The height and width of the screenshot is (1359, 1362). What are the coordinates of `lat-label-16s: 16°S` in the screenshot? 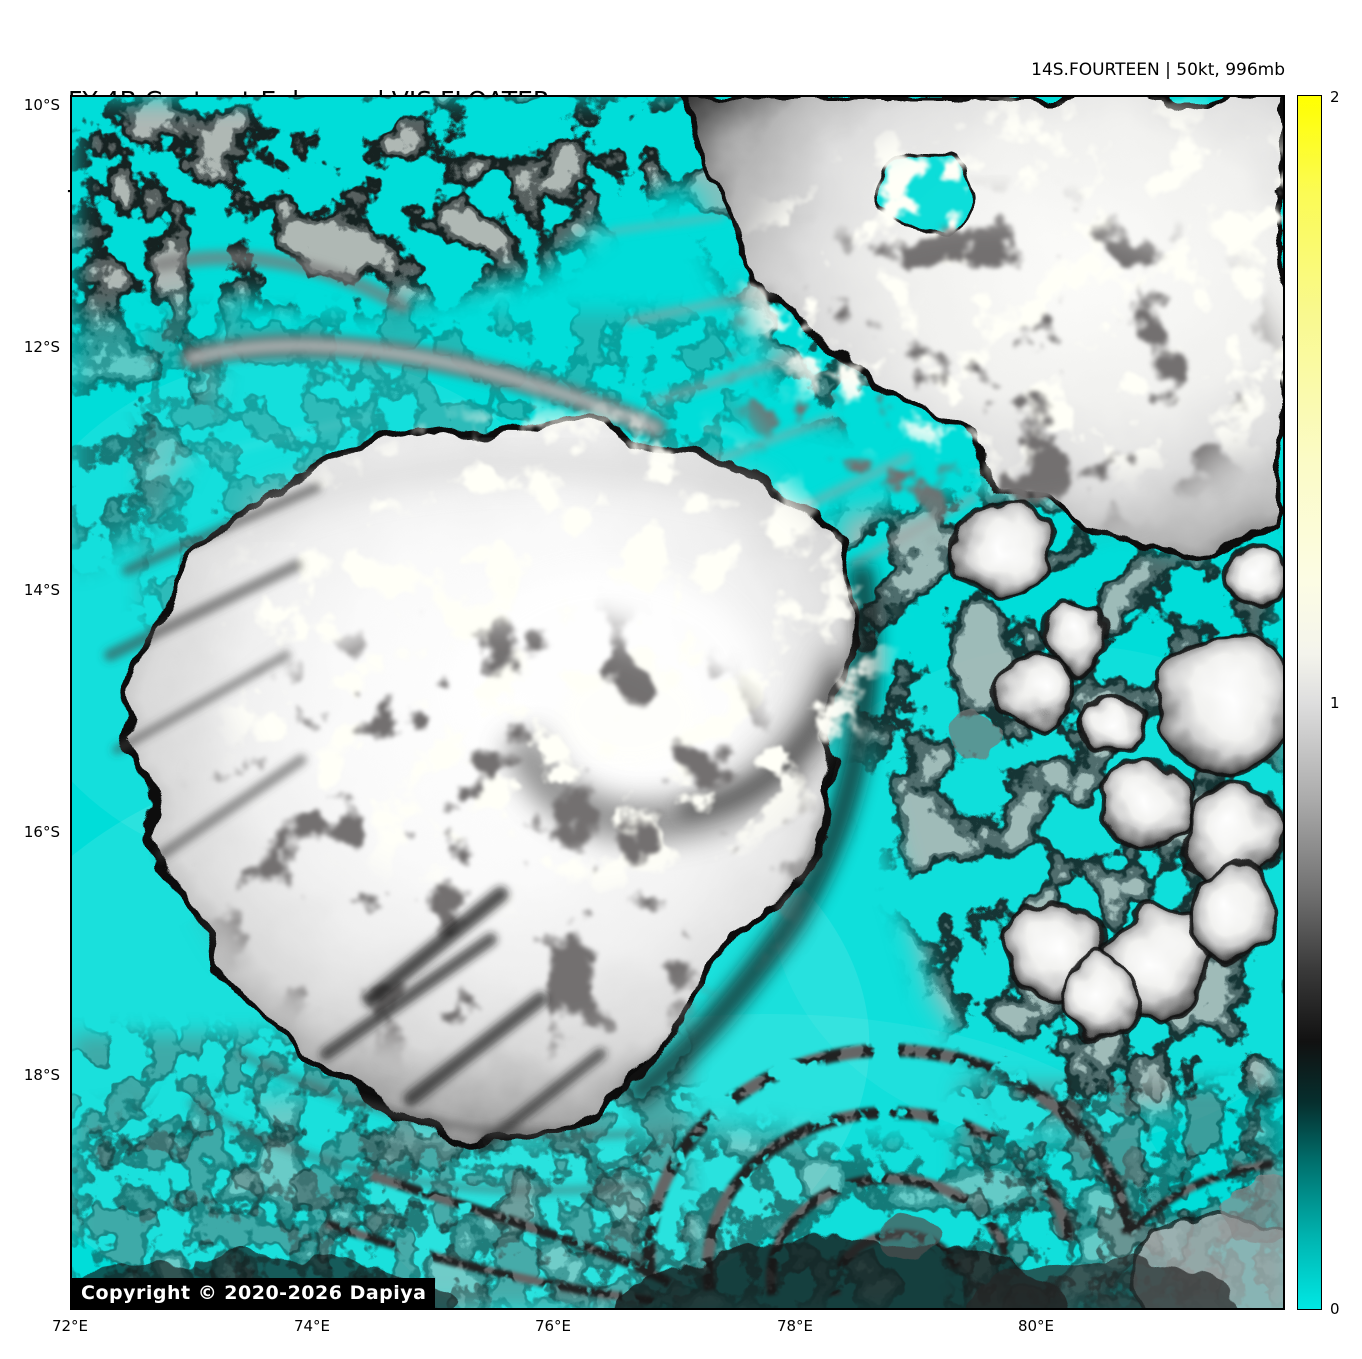 It's located at (41, 832).